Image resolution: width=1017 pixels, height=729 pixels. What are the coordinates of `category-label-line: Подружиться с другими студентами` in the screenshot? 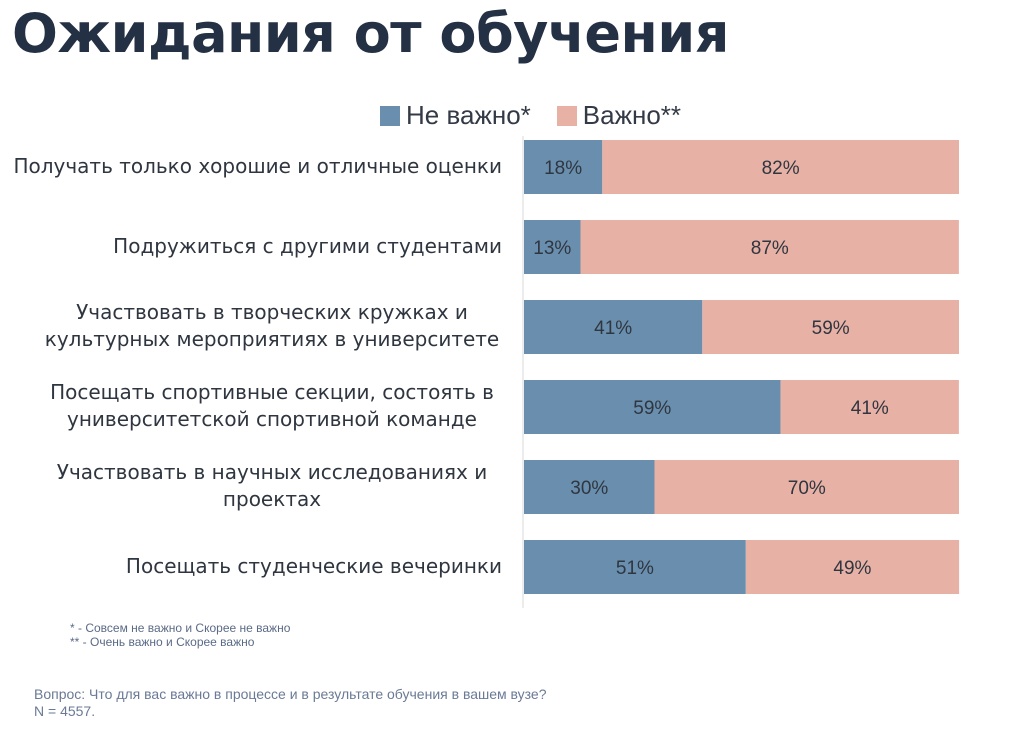 It's located at (307, 245).